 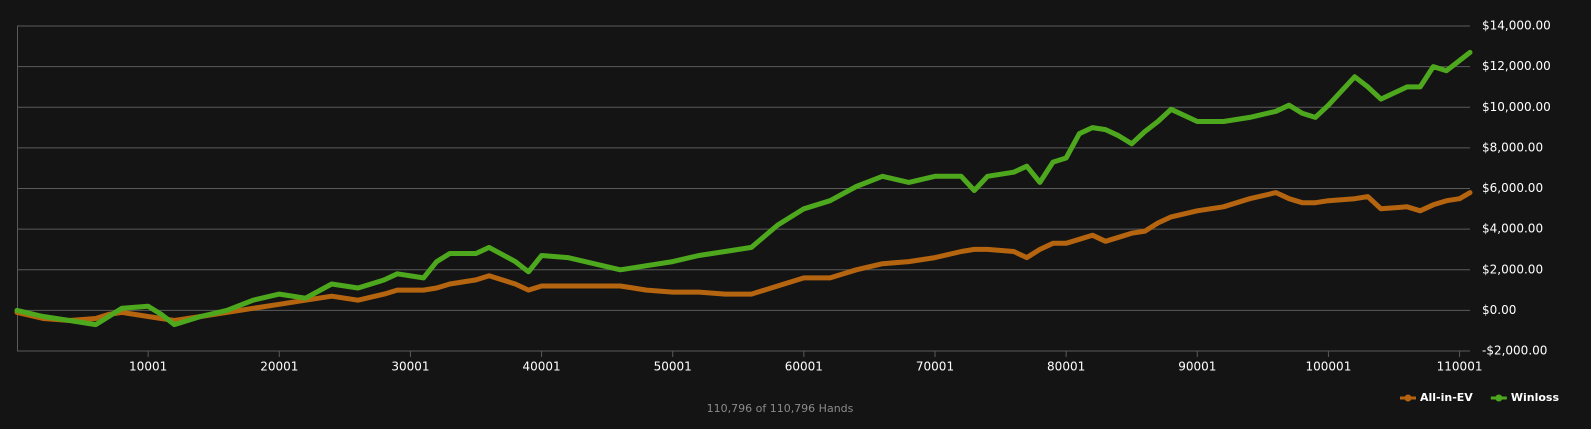 I want to click on x-tick-label: 60001, so click(x=804, y=367).